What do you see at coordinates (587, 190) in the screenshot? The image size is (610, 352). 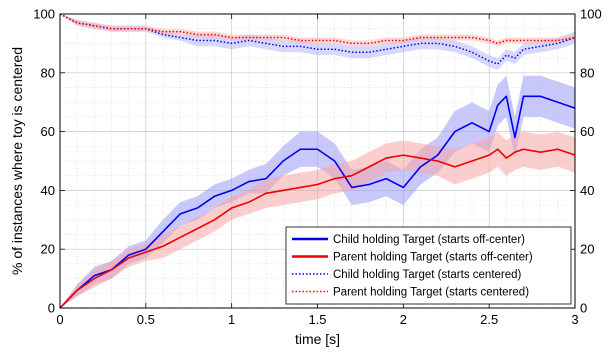 I see `y-tick-label-right: 40` at bounding box center [587, 190].